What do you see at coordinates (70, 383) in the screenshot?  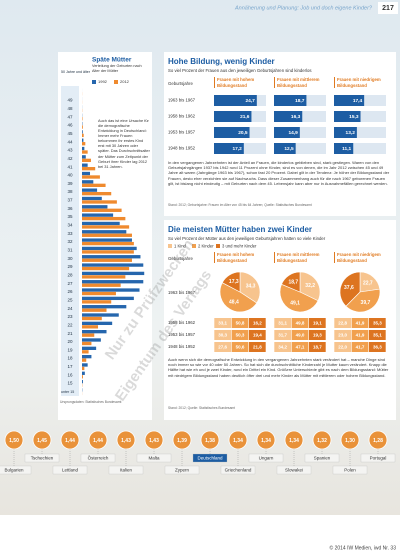 I see `category-label: 15` at bounding box center [70, 383].